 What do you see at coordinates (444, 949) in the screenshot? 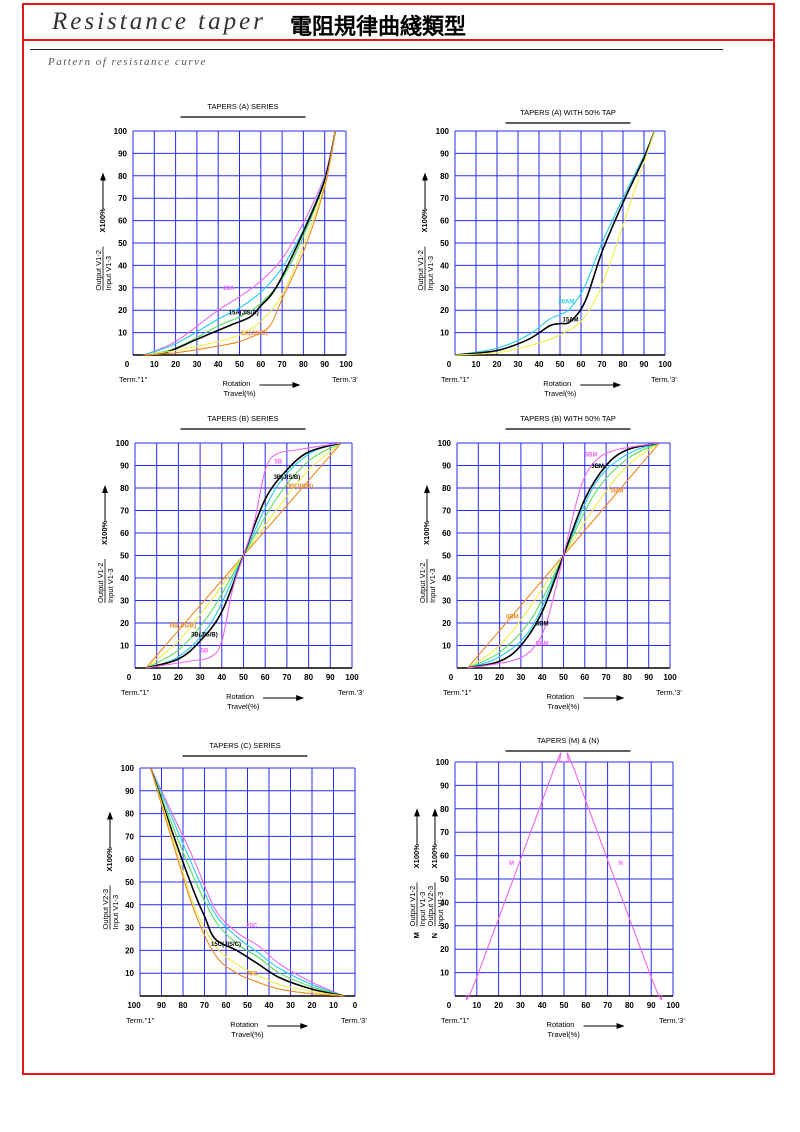
I see `y-tick-label: 20` at bounding box center [444, 949].